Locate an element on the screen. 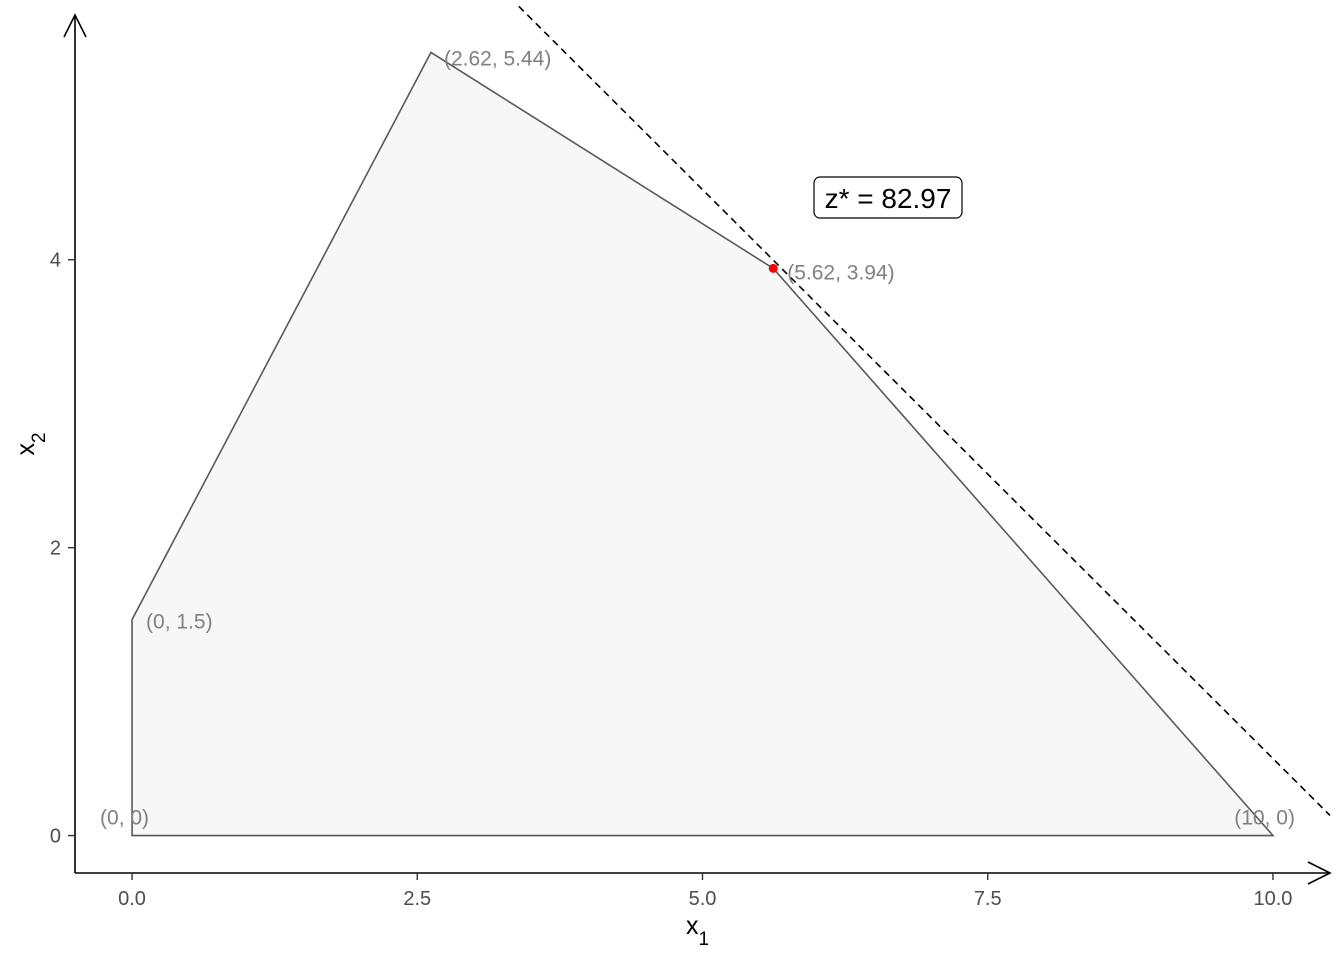  y-tick-label: 0 is located at coordinates (55, 837).